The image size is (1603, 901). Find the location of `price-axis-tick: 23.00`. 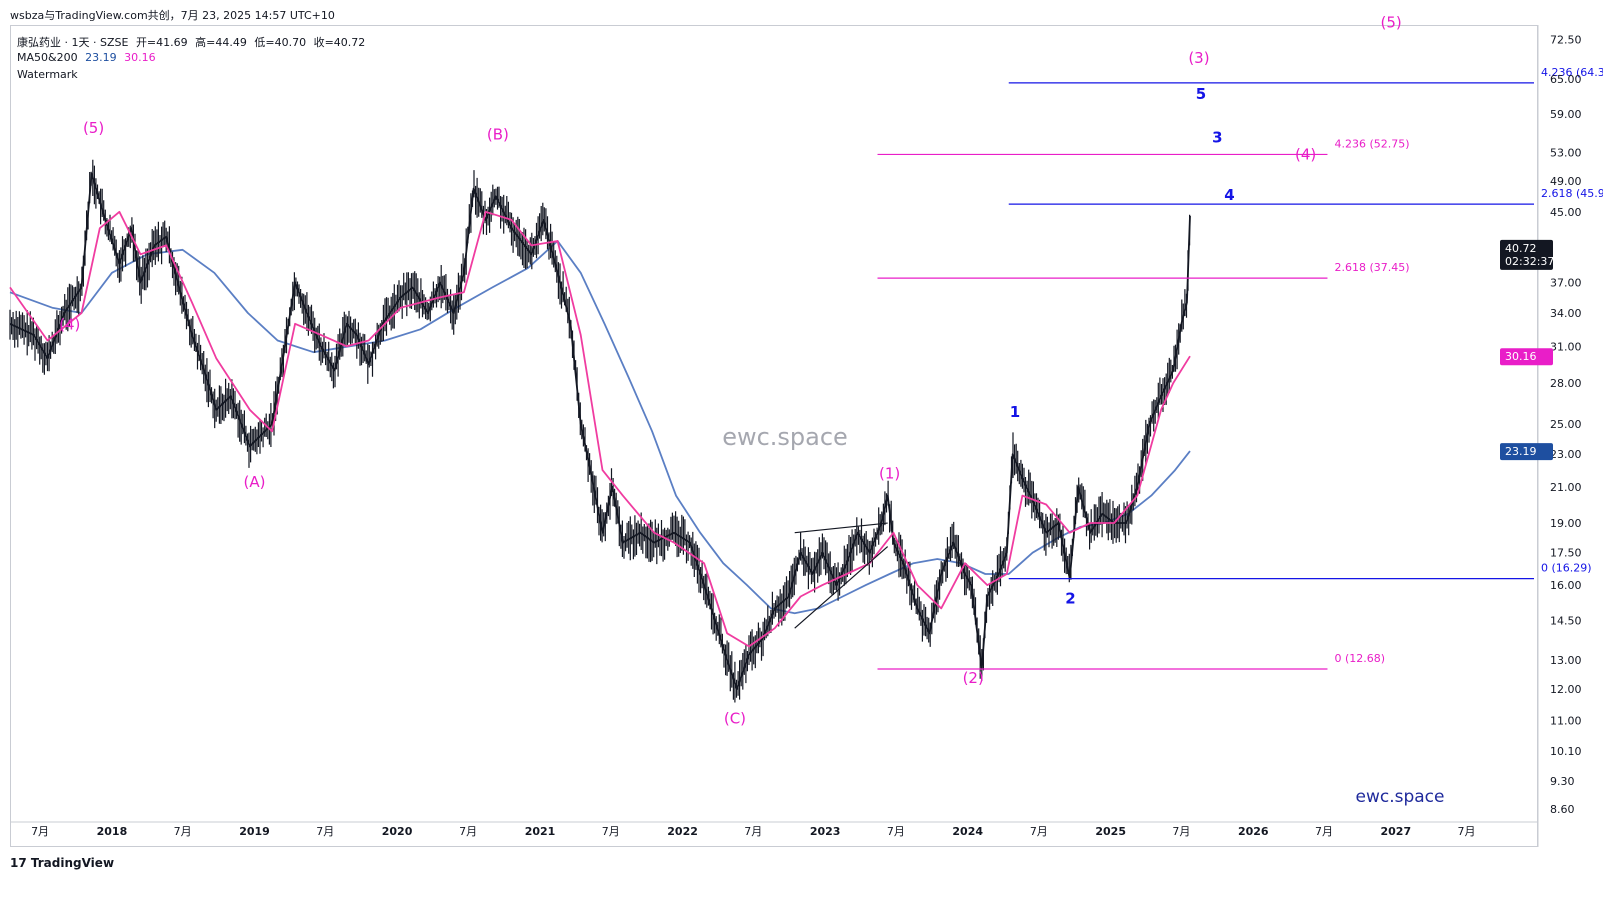

price-axis-tick: 23.00 is located at coordinates (1566, 454).